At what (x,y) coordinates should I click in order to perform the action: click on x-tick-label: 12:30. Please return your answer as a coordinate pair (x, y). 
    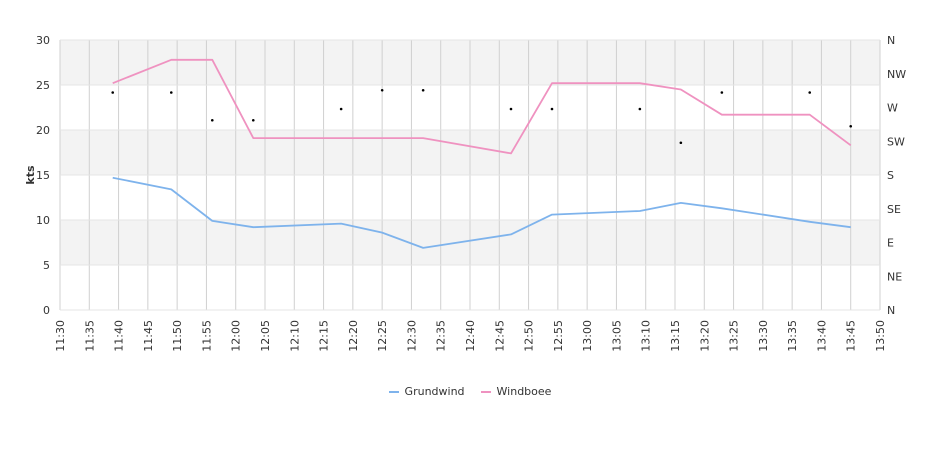
    Looking at the image, I should click on (411, 336).